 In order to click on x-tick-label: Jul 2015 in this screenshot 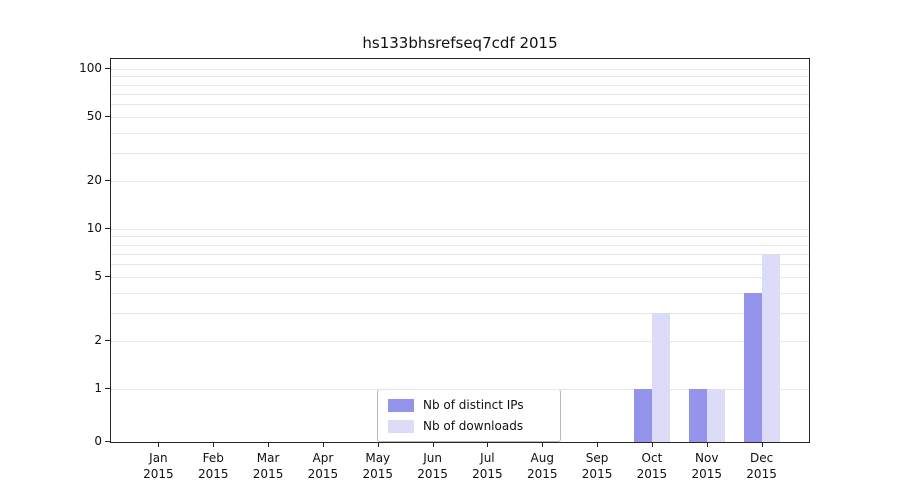, I will do `click(487, 466)`.